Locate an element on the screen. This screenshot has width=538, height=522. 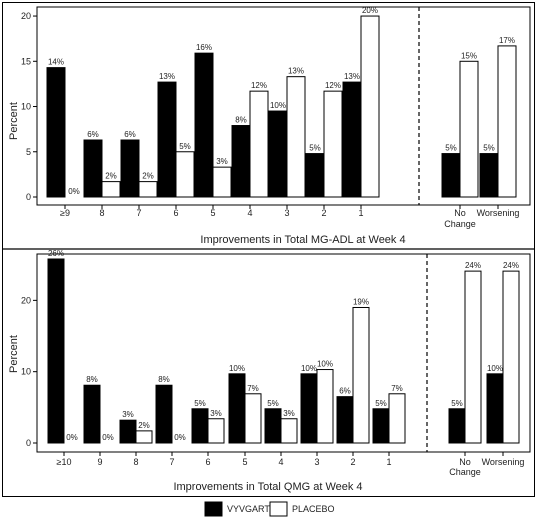
x-tick-label: 3 is located at coordinates (286, 213).